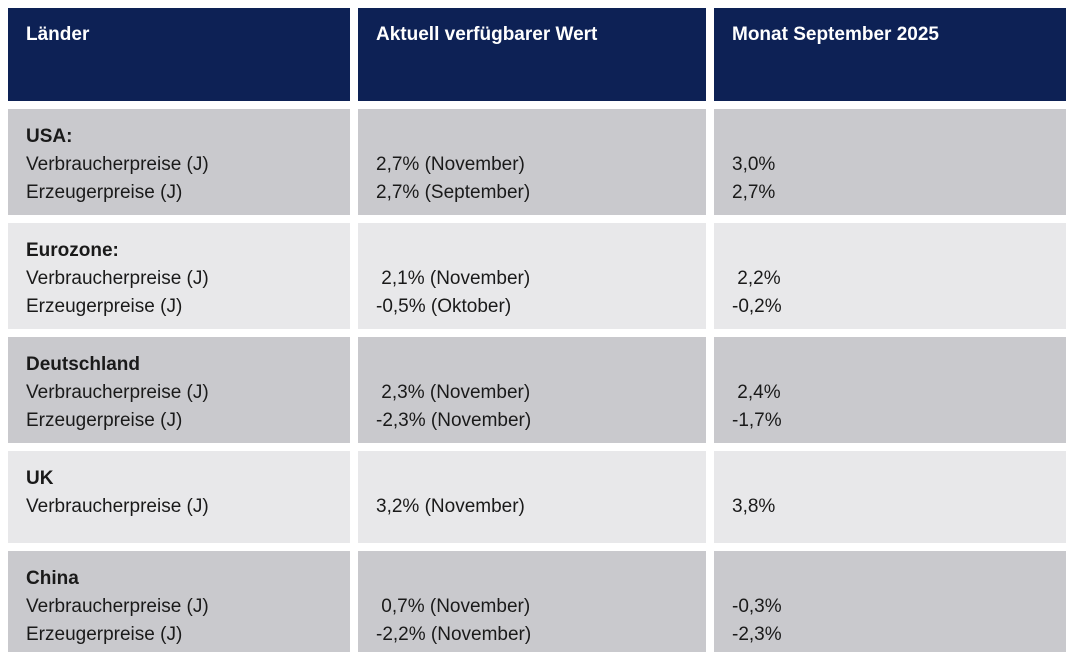  Describe the element at coordinates (532, 276) in the screenshot. I see `current-value-cell: 2,1% (November) -0,5% (Oktober)` at that location.